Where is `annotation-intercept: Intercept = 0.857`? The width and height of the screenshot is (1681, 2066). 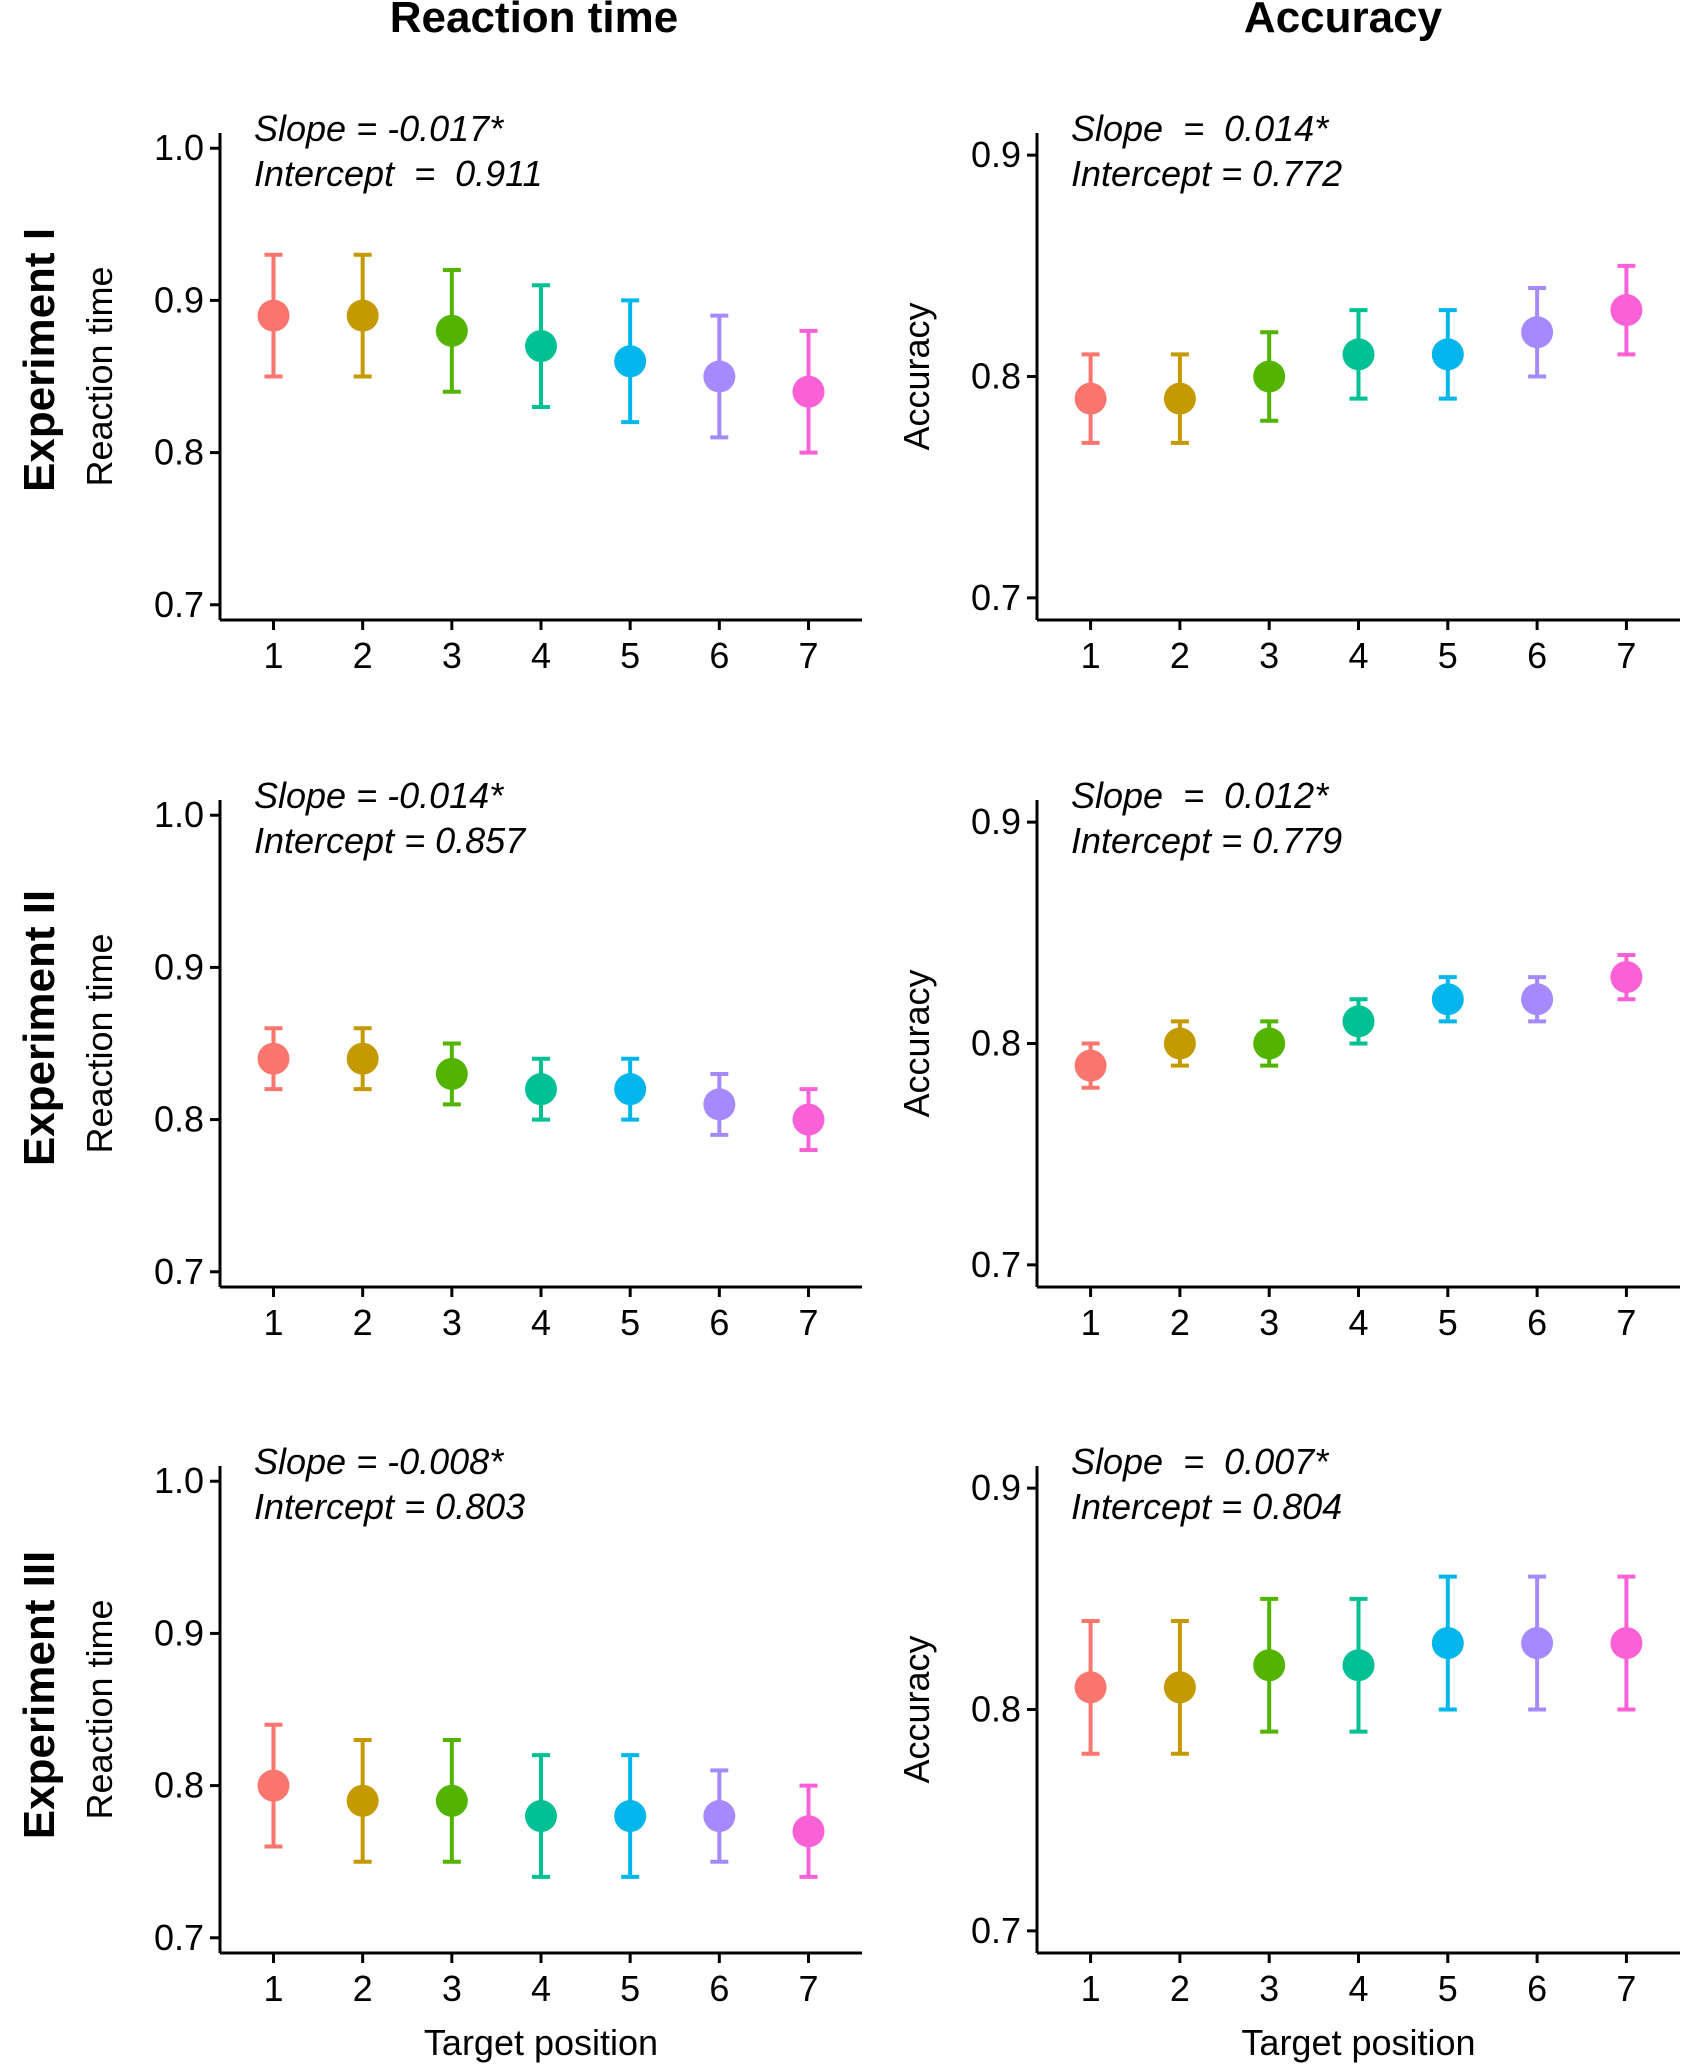
annotation-intercept: Intercept = 0.857 is located at coordinates (390, 840).